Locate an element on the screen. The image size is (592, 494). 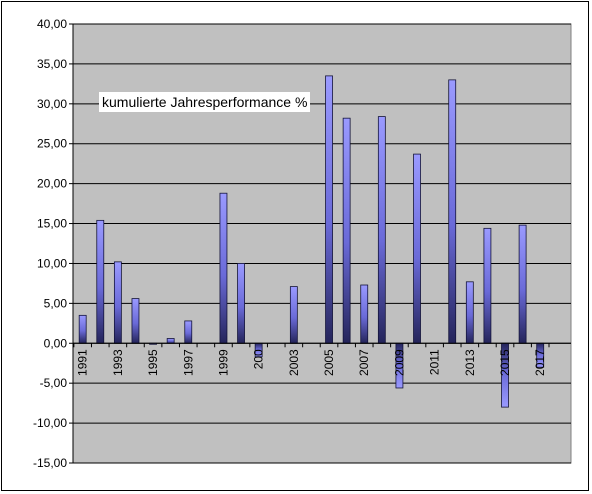
y-tick-label: 15,00 is located at coordinates (52, 224).